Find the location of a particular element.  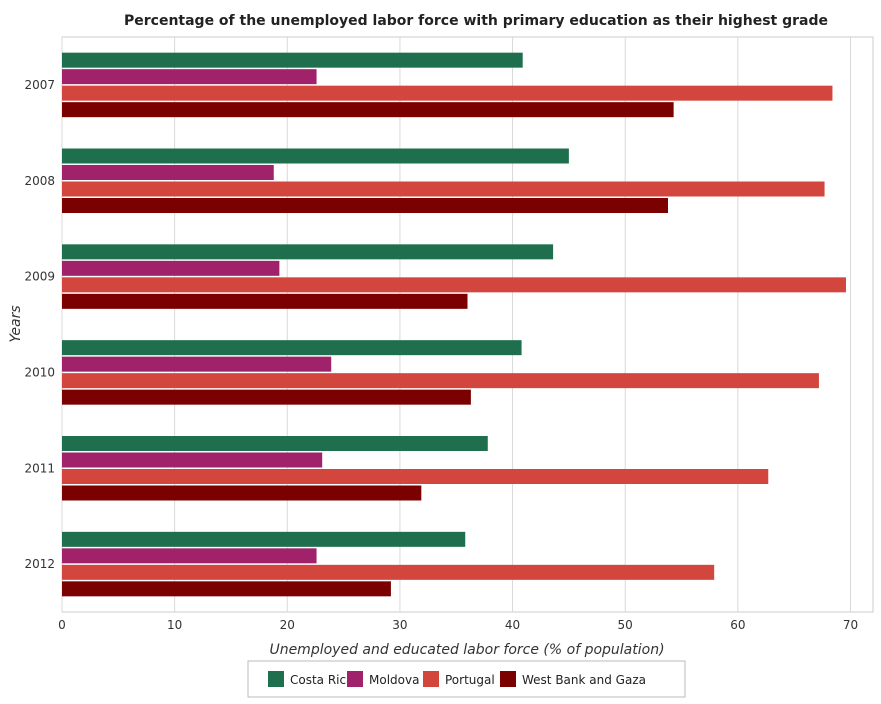

bar-costa-rica-2011 is located at coordinates (275, 443).